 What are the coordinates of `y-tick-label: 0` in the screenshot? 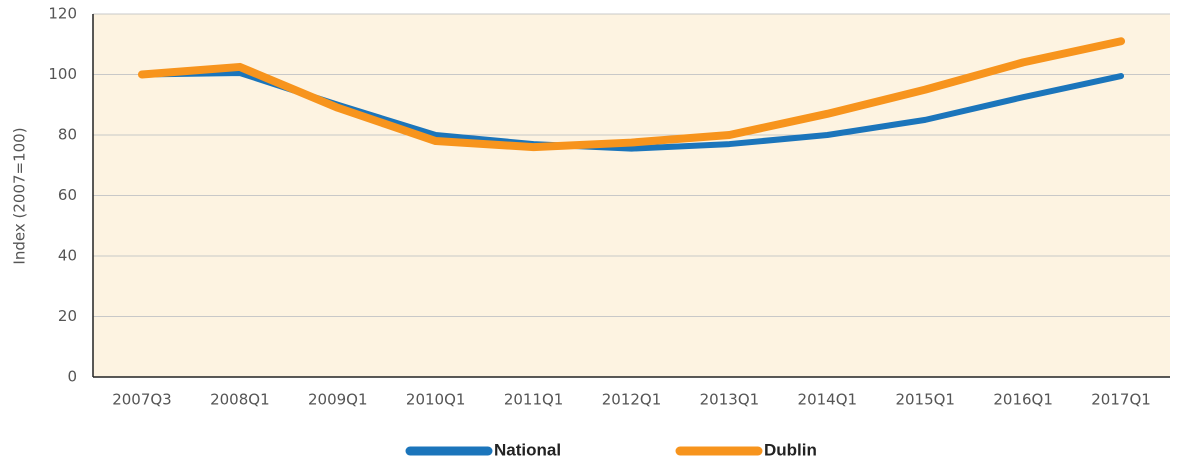 It's located at (72, 377).